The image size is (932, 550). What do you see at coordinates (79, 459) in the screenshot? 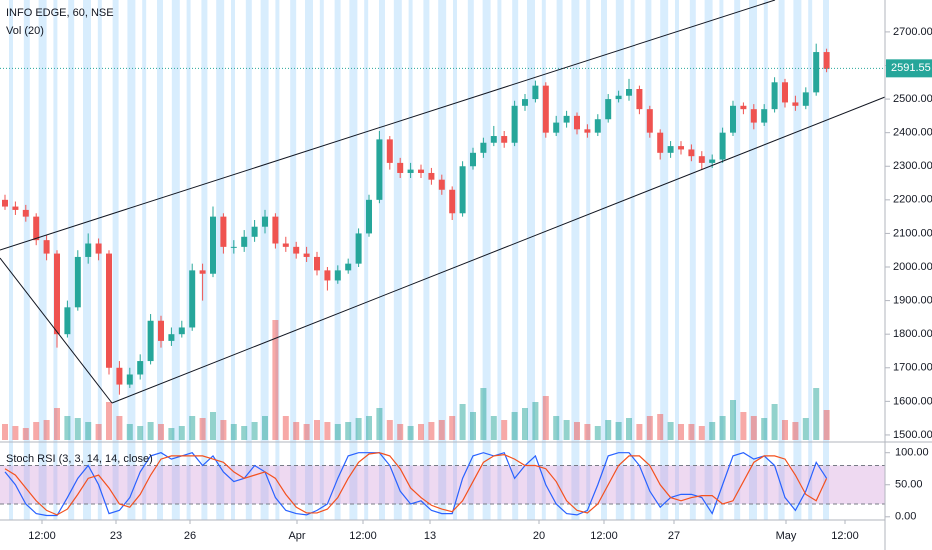
I see `indicator-title: Stoch RSI (3, 3, 14, 14, close)` at bounding box center [79, 459].